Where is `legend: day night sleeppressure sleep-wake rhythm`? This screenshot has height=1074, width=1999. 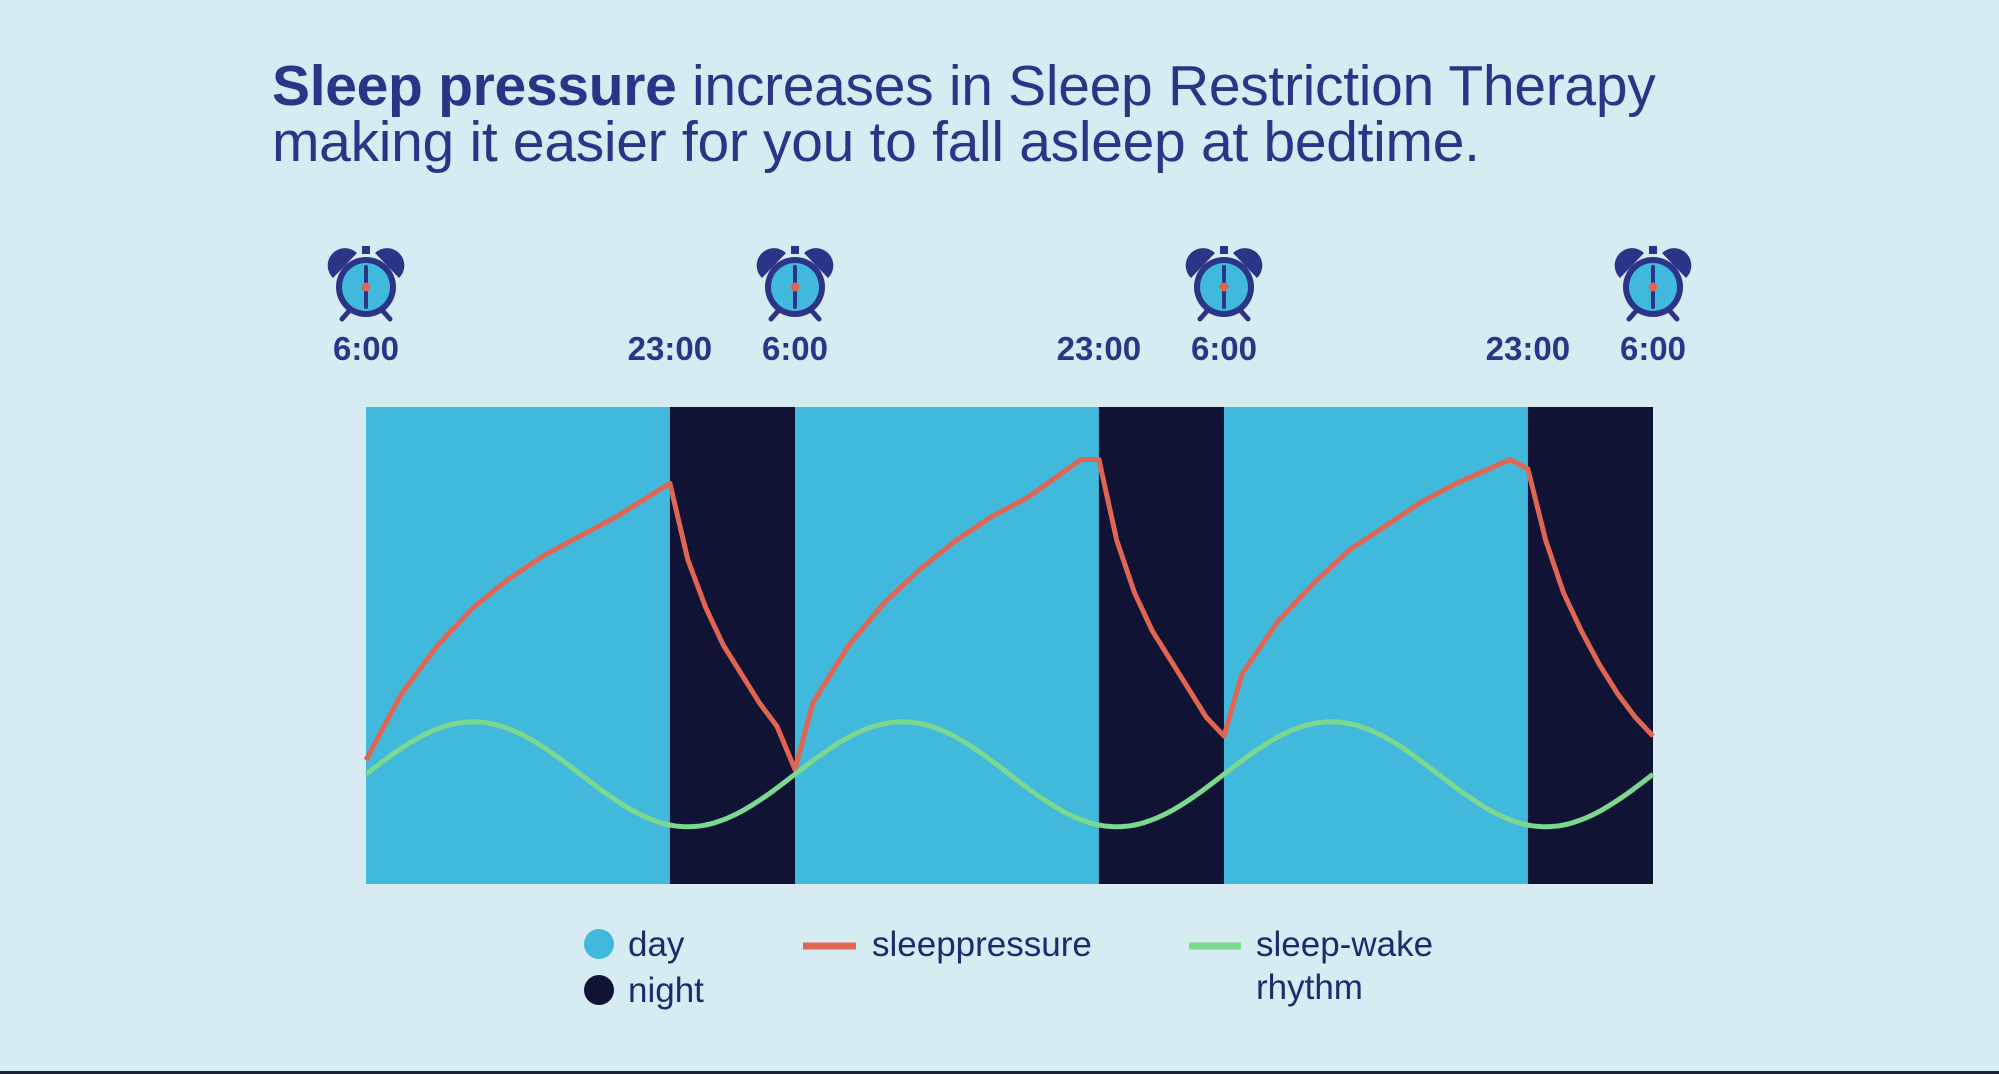 legend: day night sleeppressure sleep-wake rhythm is located at coordinates (1008, 967).